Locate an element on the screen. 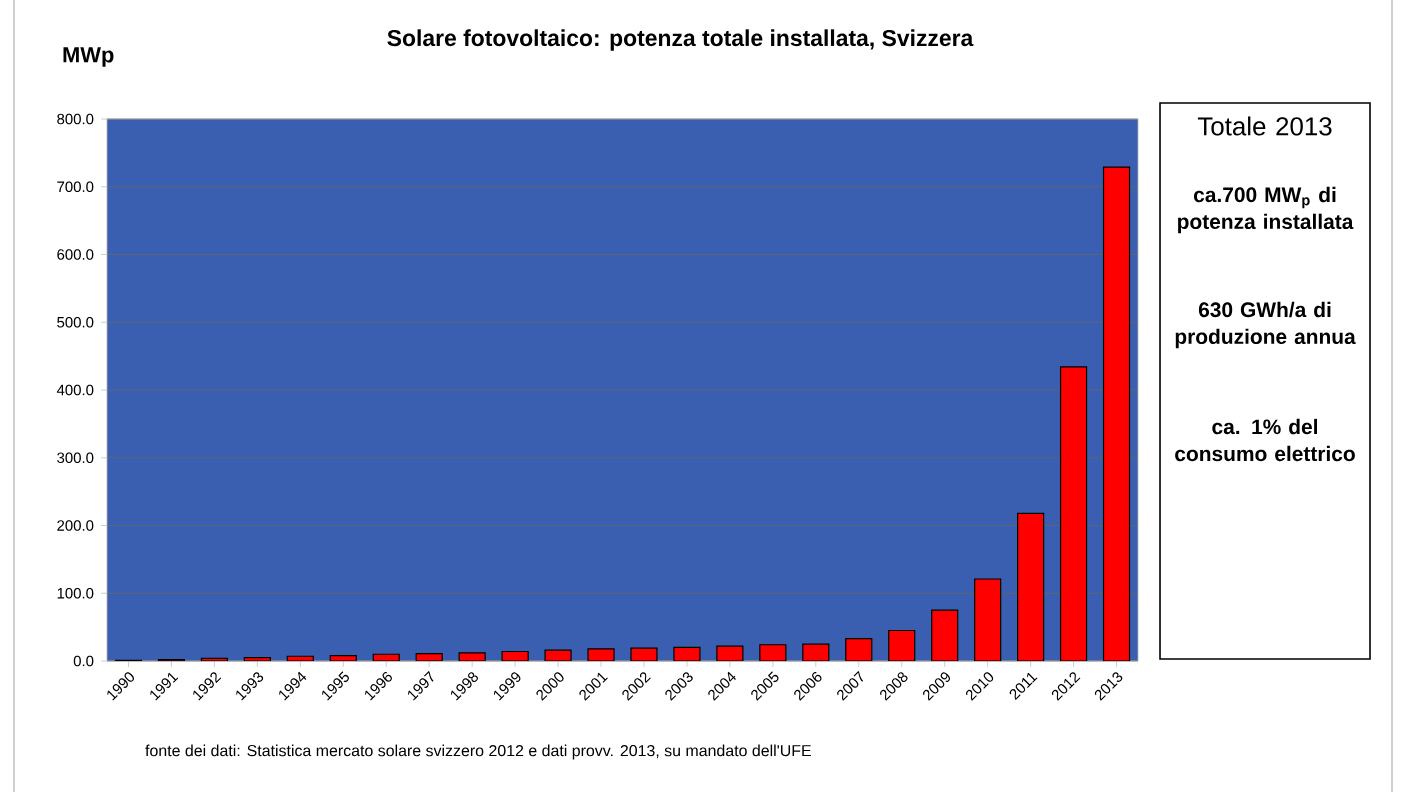 The image size is (1408, 792). y-tick-label: 0.0 is located at coordinates (83, 661).